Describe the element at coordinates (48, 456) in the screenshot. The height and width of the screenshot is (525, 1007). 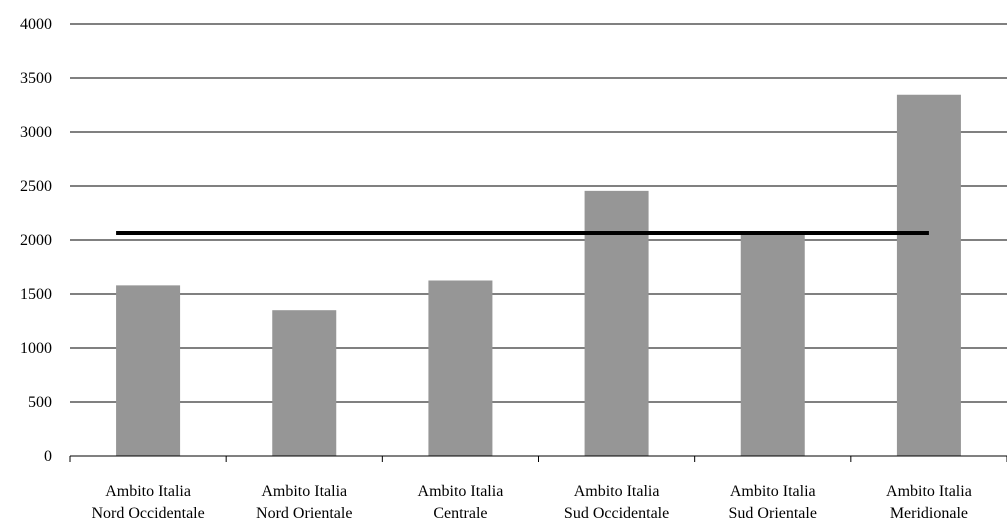
I see `y-tick-label: 0` at that location.